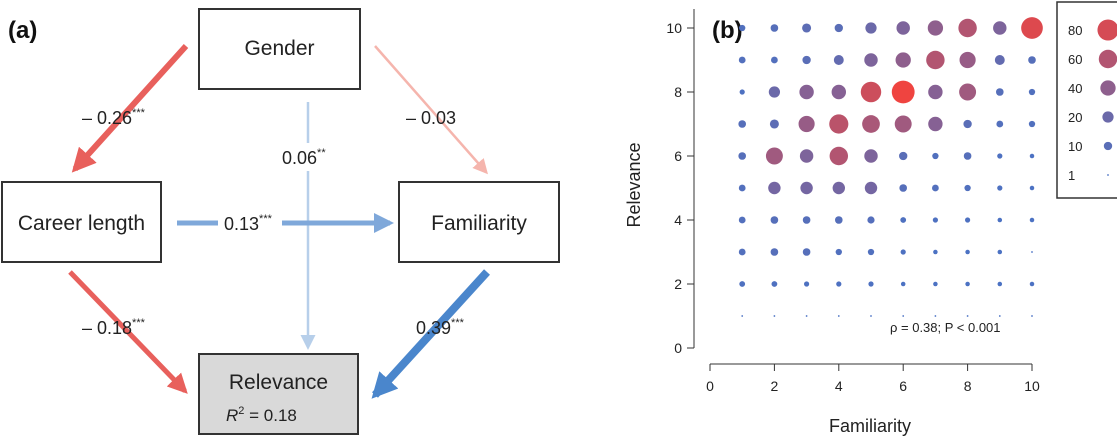 This screenshot has width=1117, height=437. What do you see at coordinates (1032, 386) in the screenshot?
I see `x-tick-label: 10` at bounding box center [1032, 386].